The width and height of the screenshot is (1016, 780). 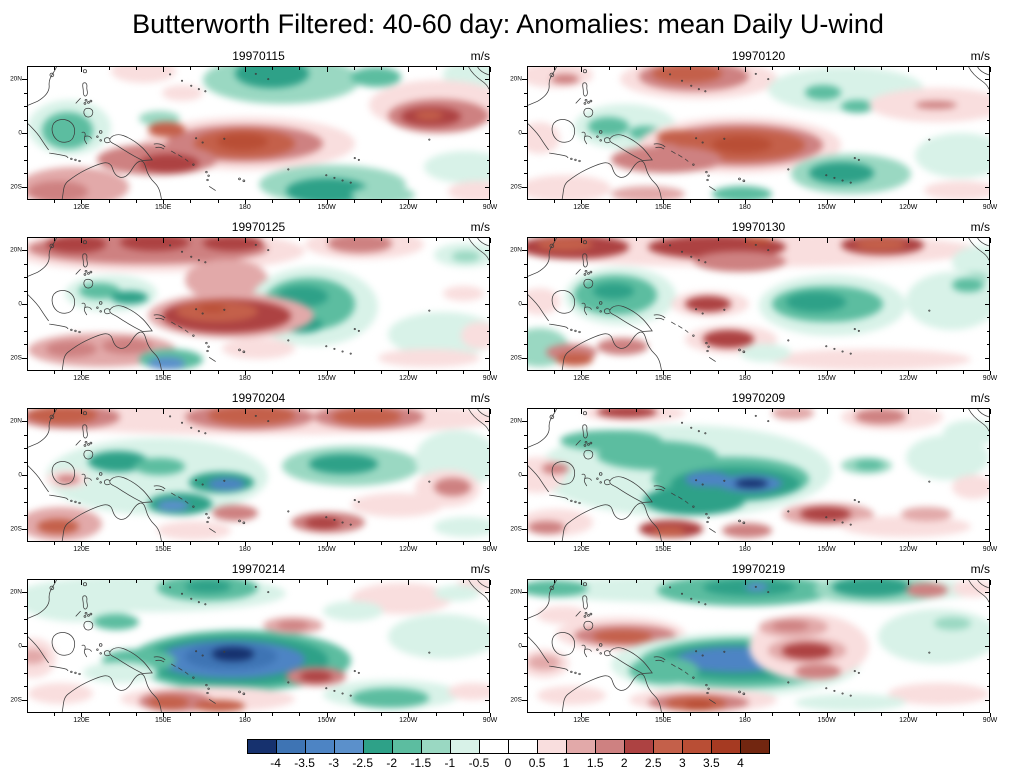 What do you see at coordinates (758, 398) in the screenshot?
I see `panel-date: 19970209` at bounding box center [758, 398].